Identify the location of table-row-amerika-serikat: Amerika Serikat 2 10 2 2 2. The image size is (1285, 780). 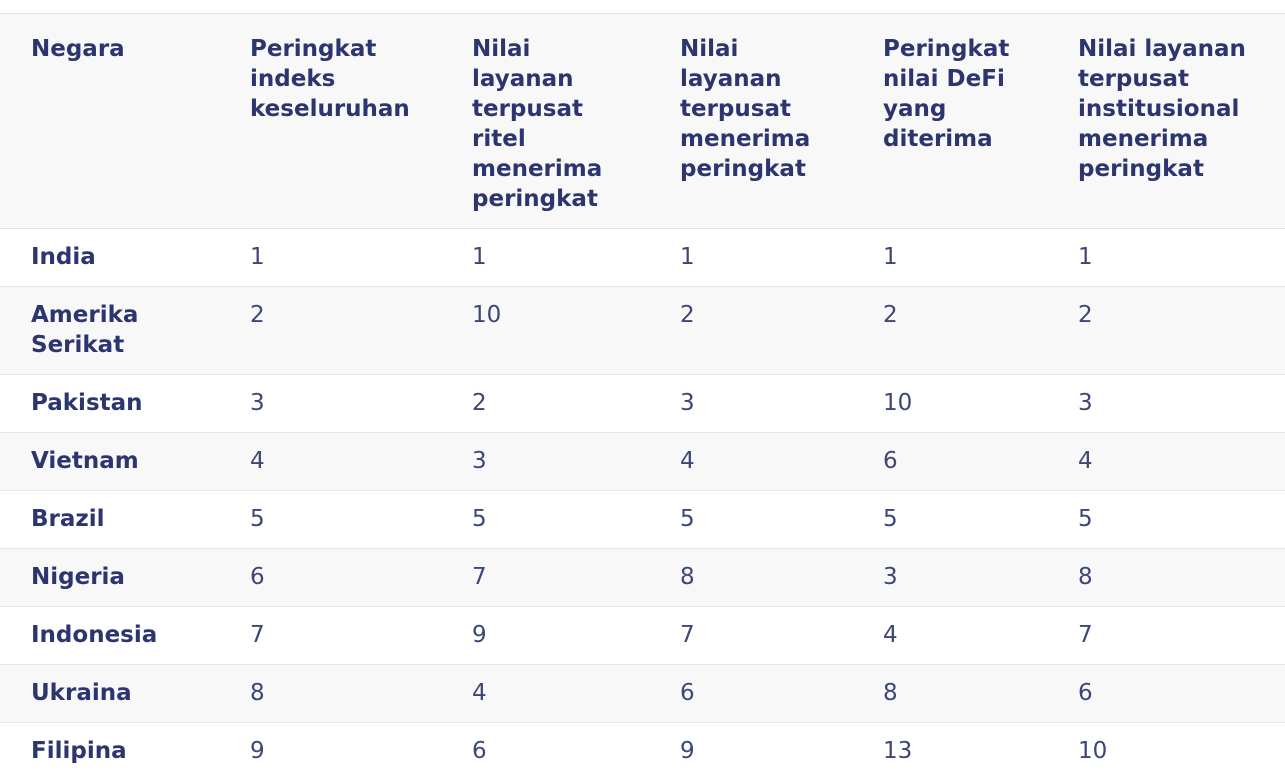
(642, 331).